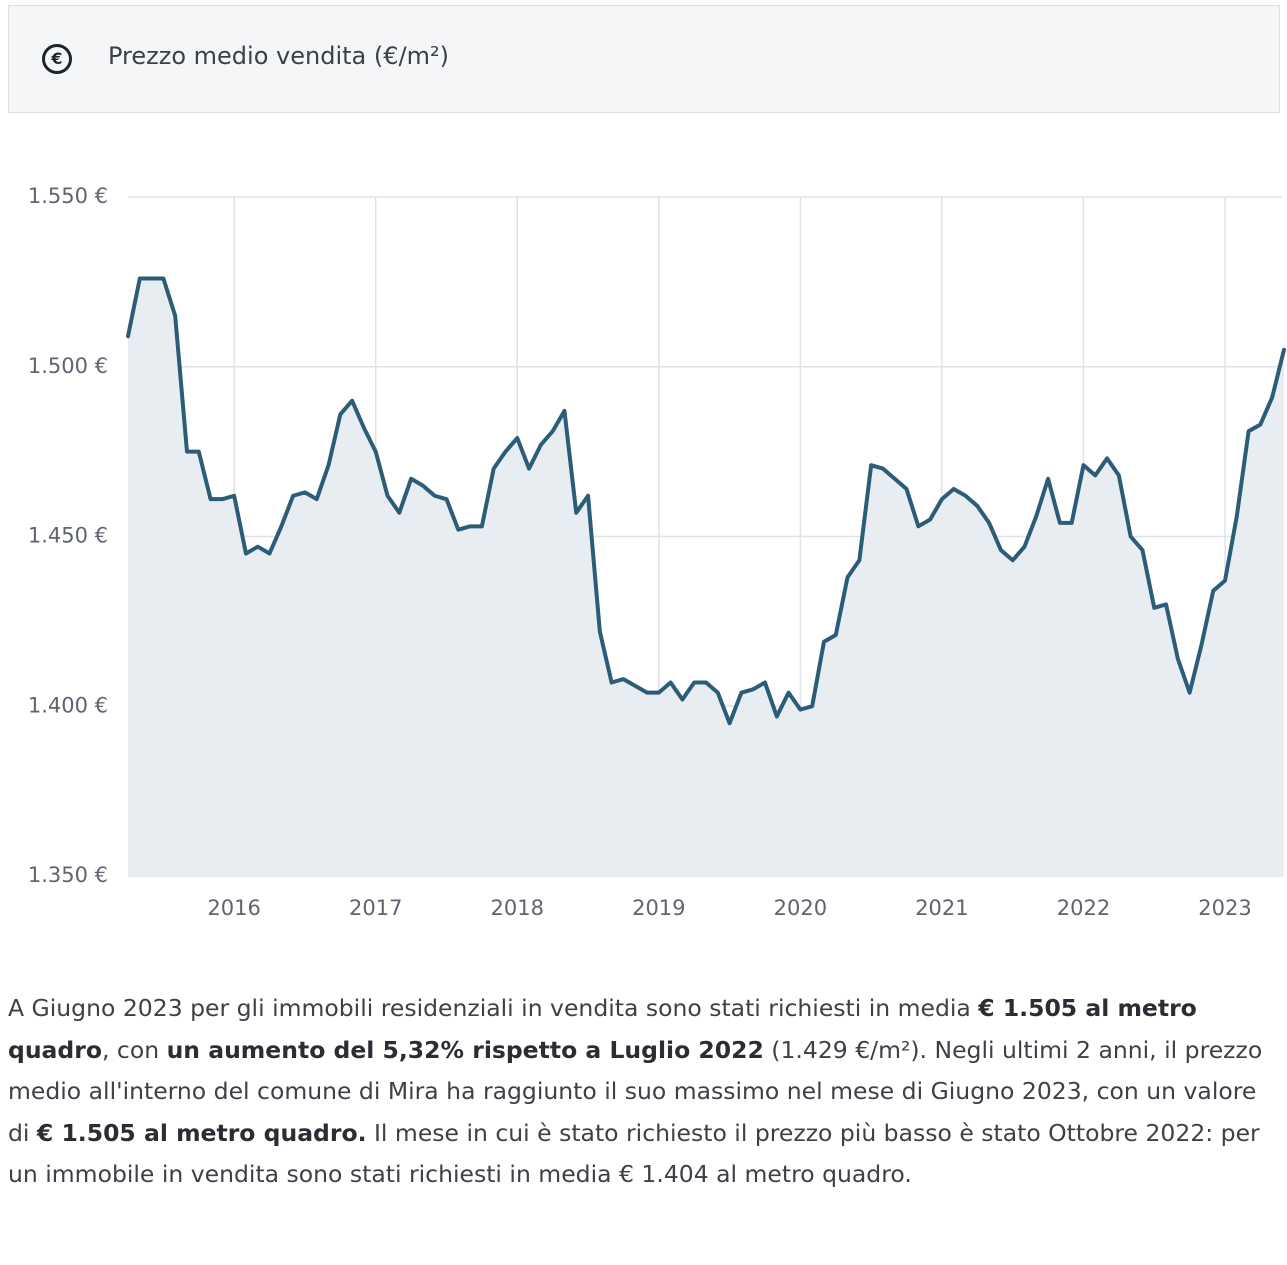 This screenshot has width=1287, height=1265. Describe the element at coordinates (201, 1132) in the screenshot. I see `description-bold: € 1.505 al metro quadro.` at that location.